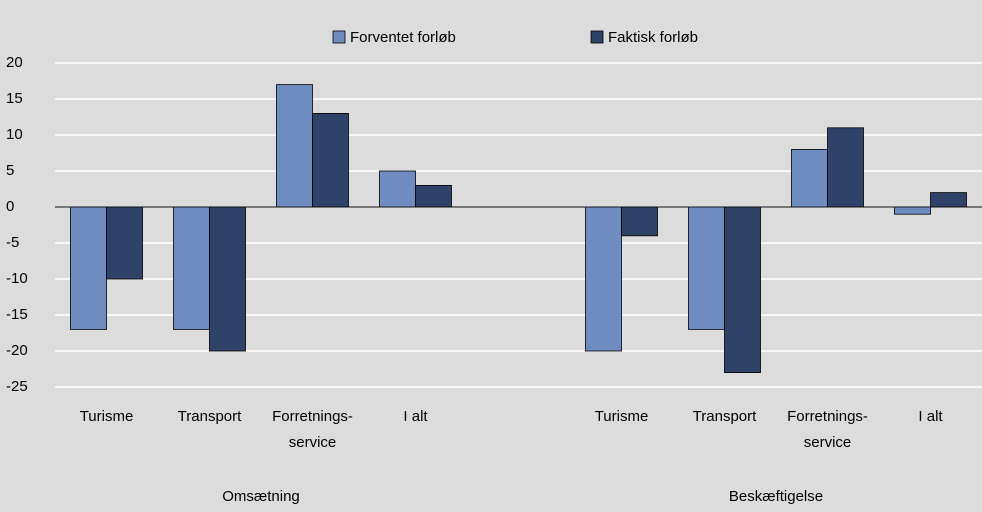  What do you see at coordinates (261, 496) in the screenshot?
I see `group-label: Omsætning` at bounding box center [261, 496].